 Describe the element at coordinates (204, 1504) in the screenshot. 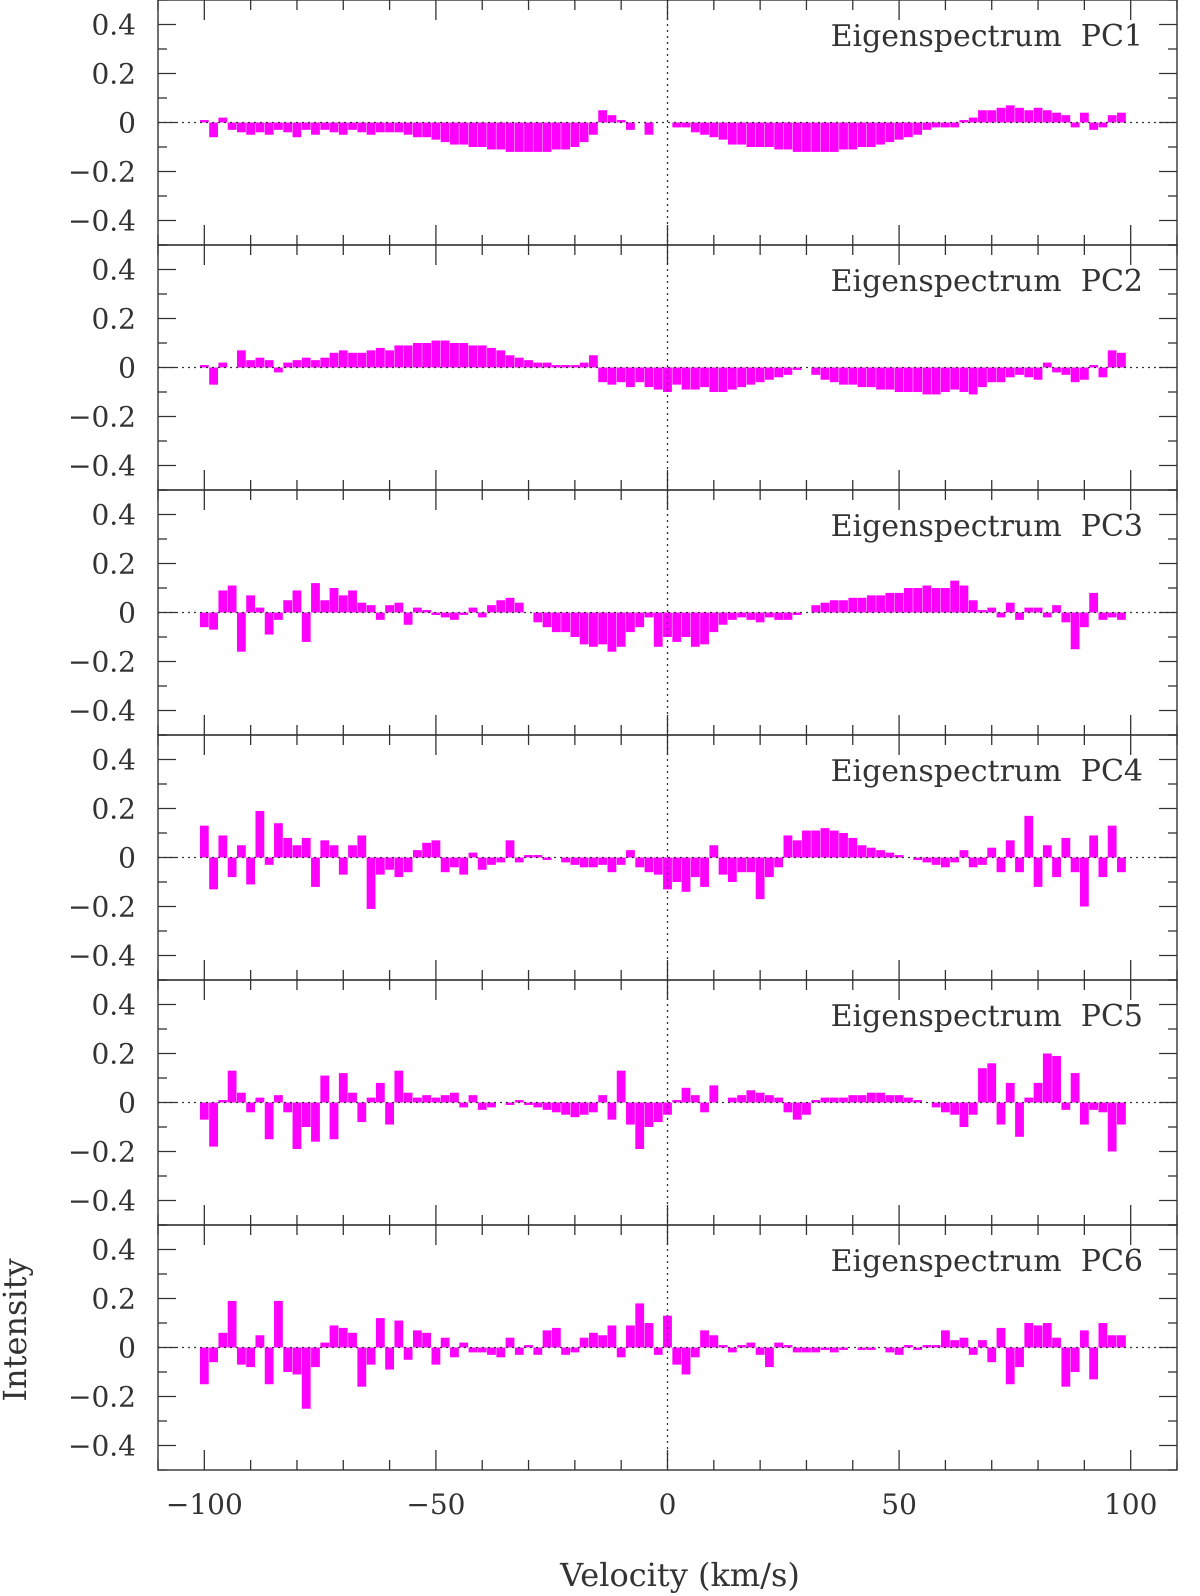

I see `x-tick-label: −100` at that location.